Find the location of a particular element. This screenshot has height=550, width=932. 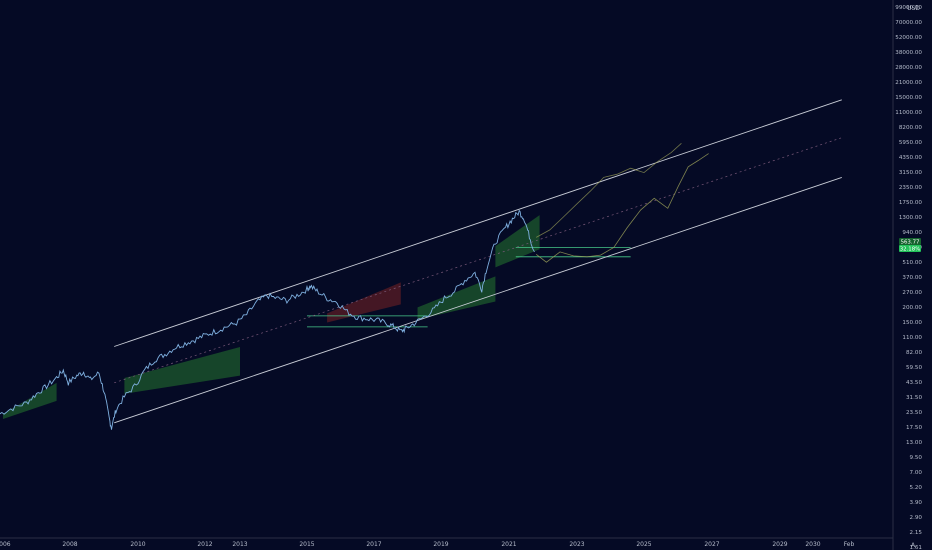

y-tick-label: 99000.00 is located at coordinates (908, 8).